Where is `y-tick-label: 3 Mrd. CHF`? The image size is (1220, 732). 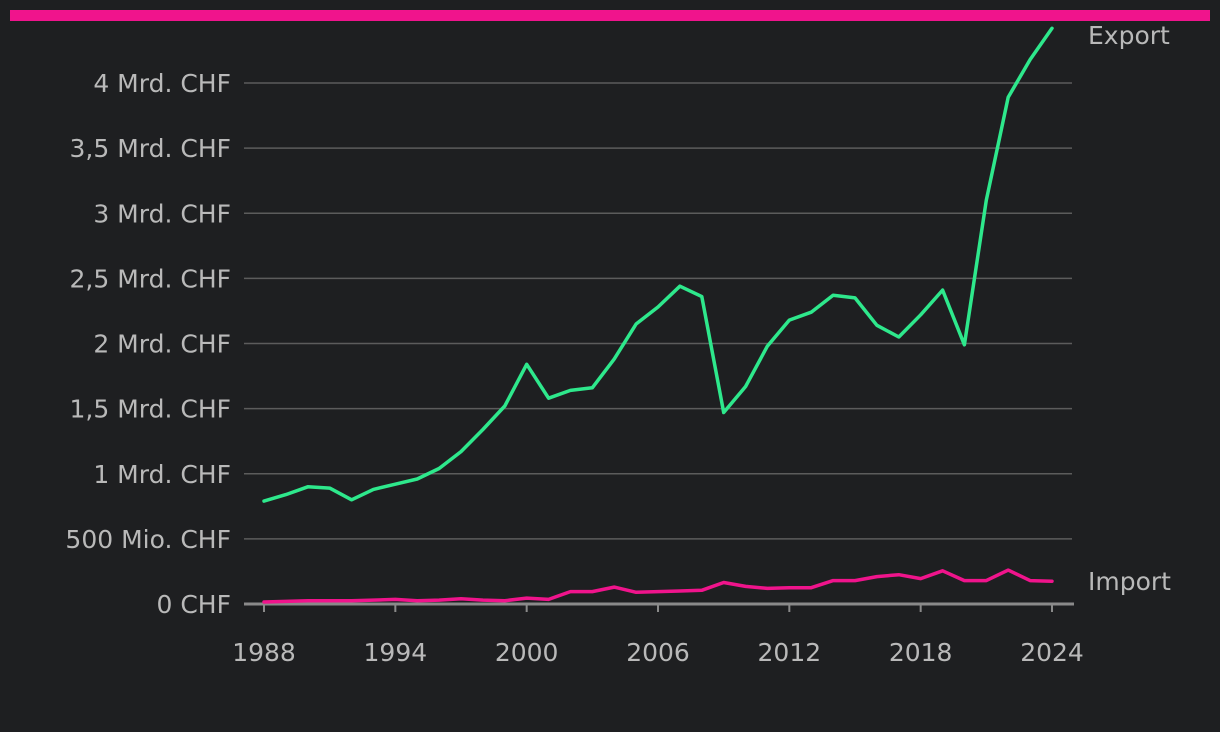
y-tick-label: 3 Mrd. CHF is located at coordinates (162, 213).